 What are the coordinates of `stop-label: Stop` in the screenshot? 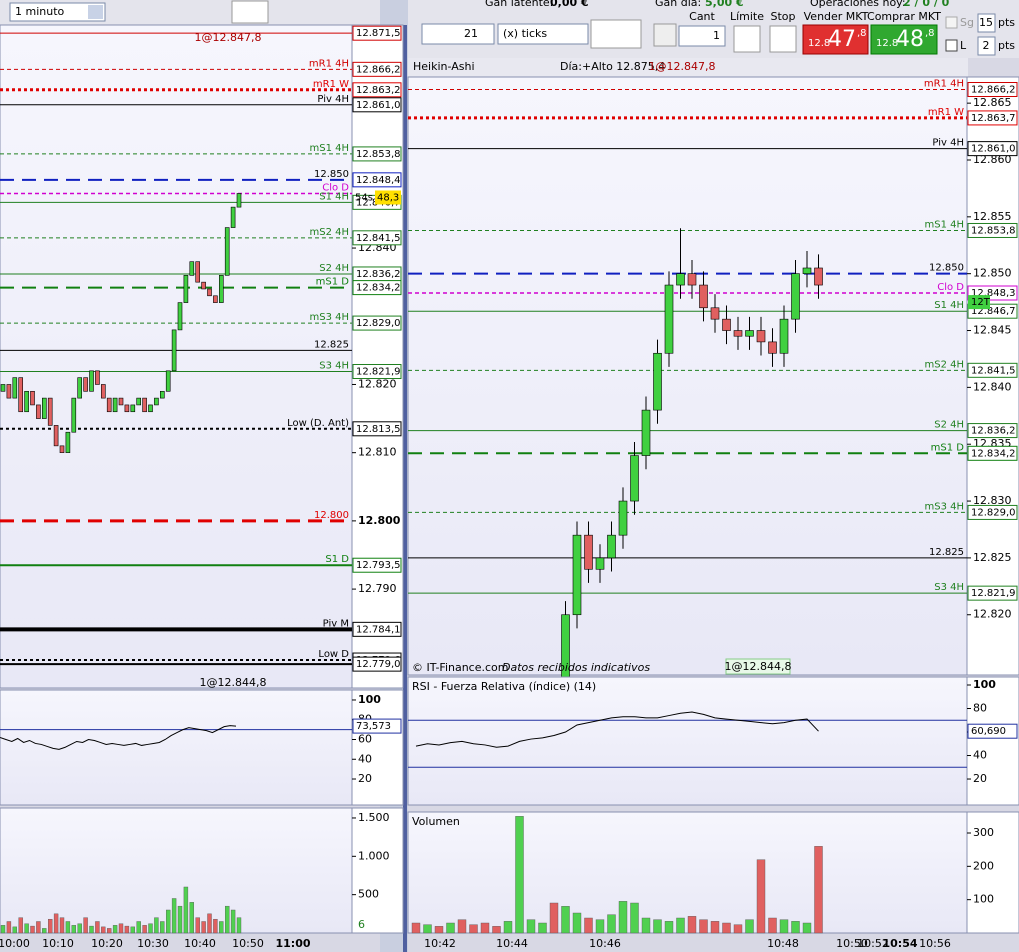 It's located at (782, 16).